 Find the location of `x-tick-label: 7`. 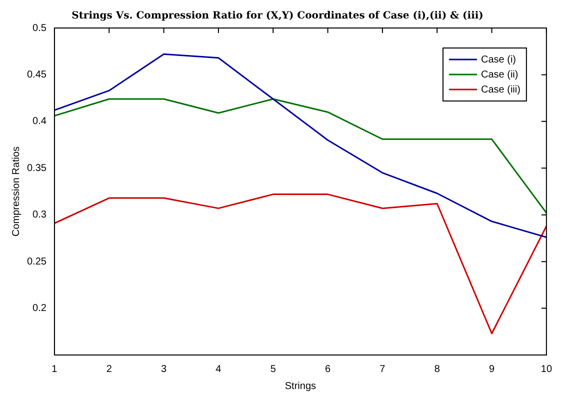

x-tick-label: 7 is located at coordinates (383, 369).